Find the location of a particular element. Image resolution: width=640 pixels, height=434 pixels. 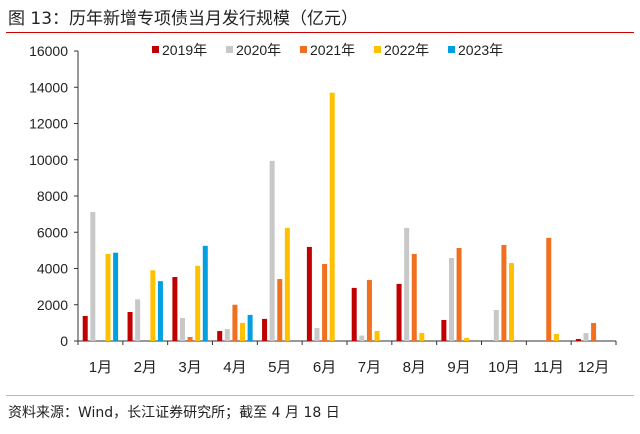

bar-2022年-5月 is located at coordinates (287, 284).